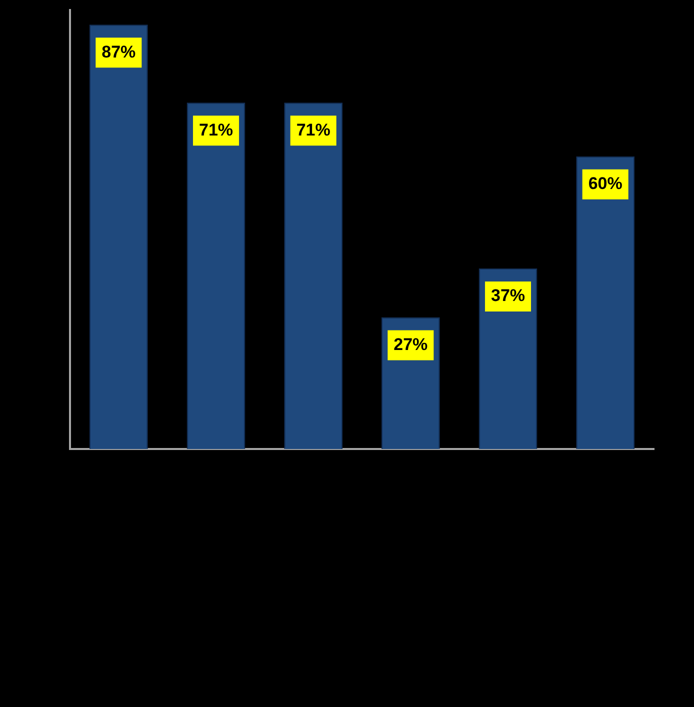 The width and height of the screenshot is (694, 707). I want to click on data-label: 27%, so click(411, 344).